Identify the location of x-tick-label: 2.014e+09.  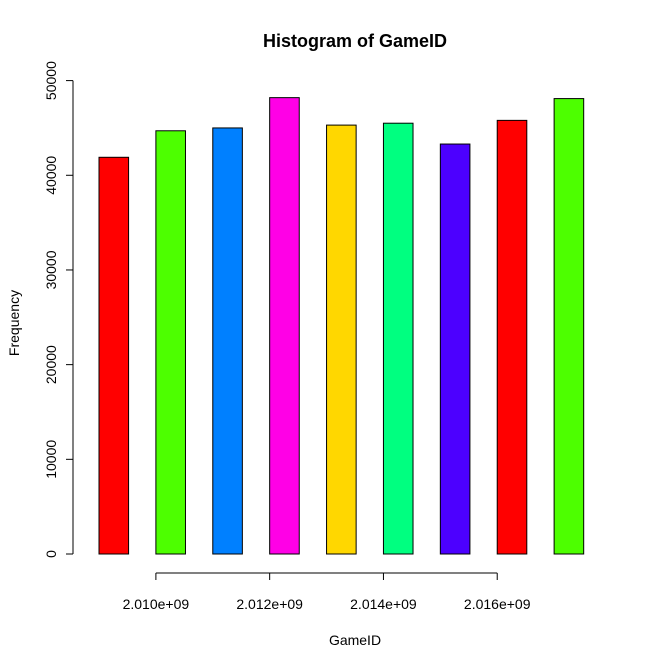
(383, 604).